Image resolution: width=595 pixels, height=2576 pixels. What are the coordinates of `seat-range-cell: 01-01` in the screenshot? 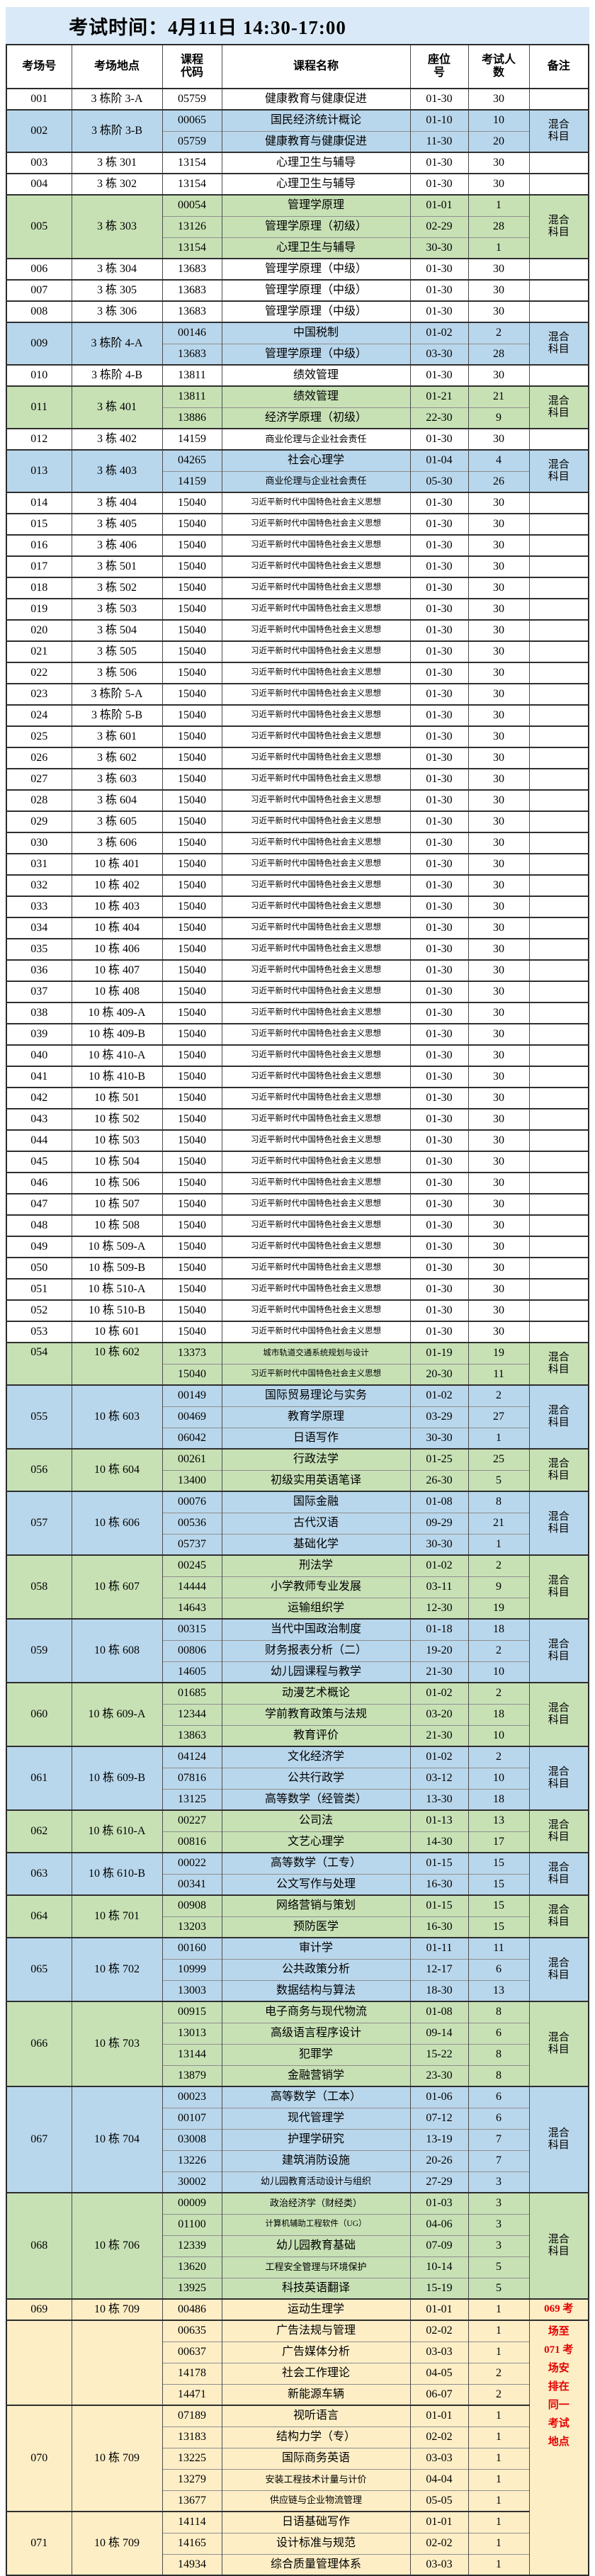 It's located at (439, 2522).